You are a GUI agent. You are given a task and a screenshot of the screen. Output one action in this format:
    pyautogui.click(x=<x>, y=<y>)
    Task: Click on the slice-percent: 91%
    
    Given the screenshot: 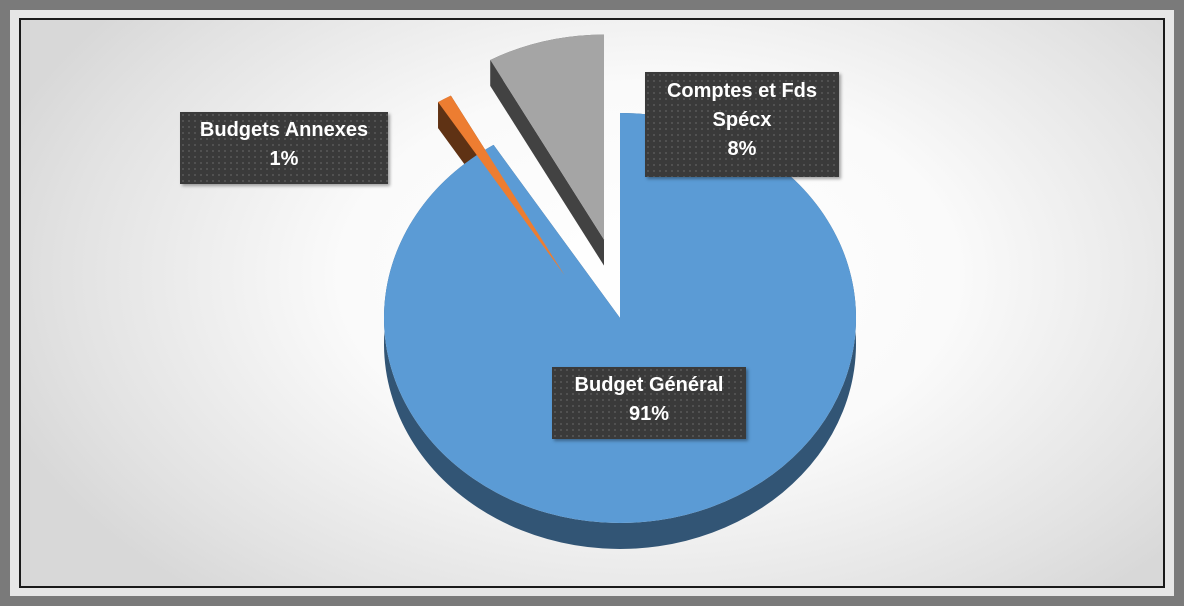 What is the action you would take?
    pyautogui.click(x=649, y=414)
    